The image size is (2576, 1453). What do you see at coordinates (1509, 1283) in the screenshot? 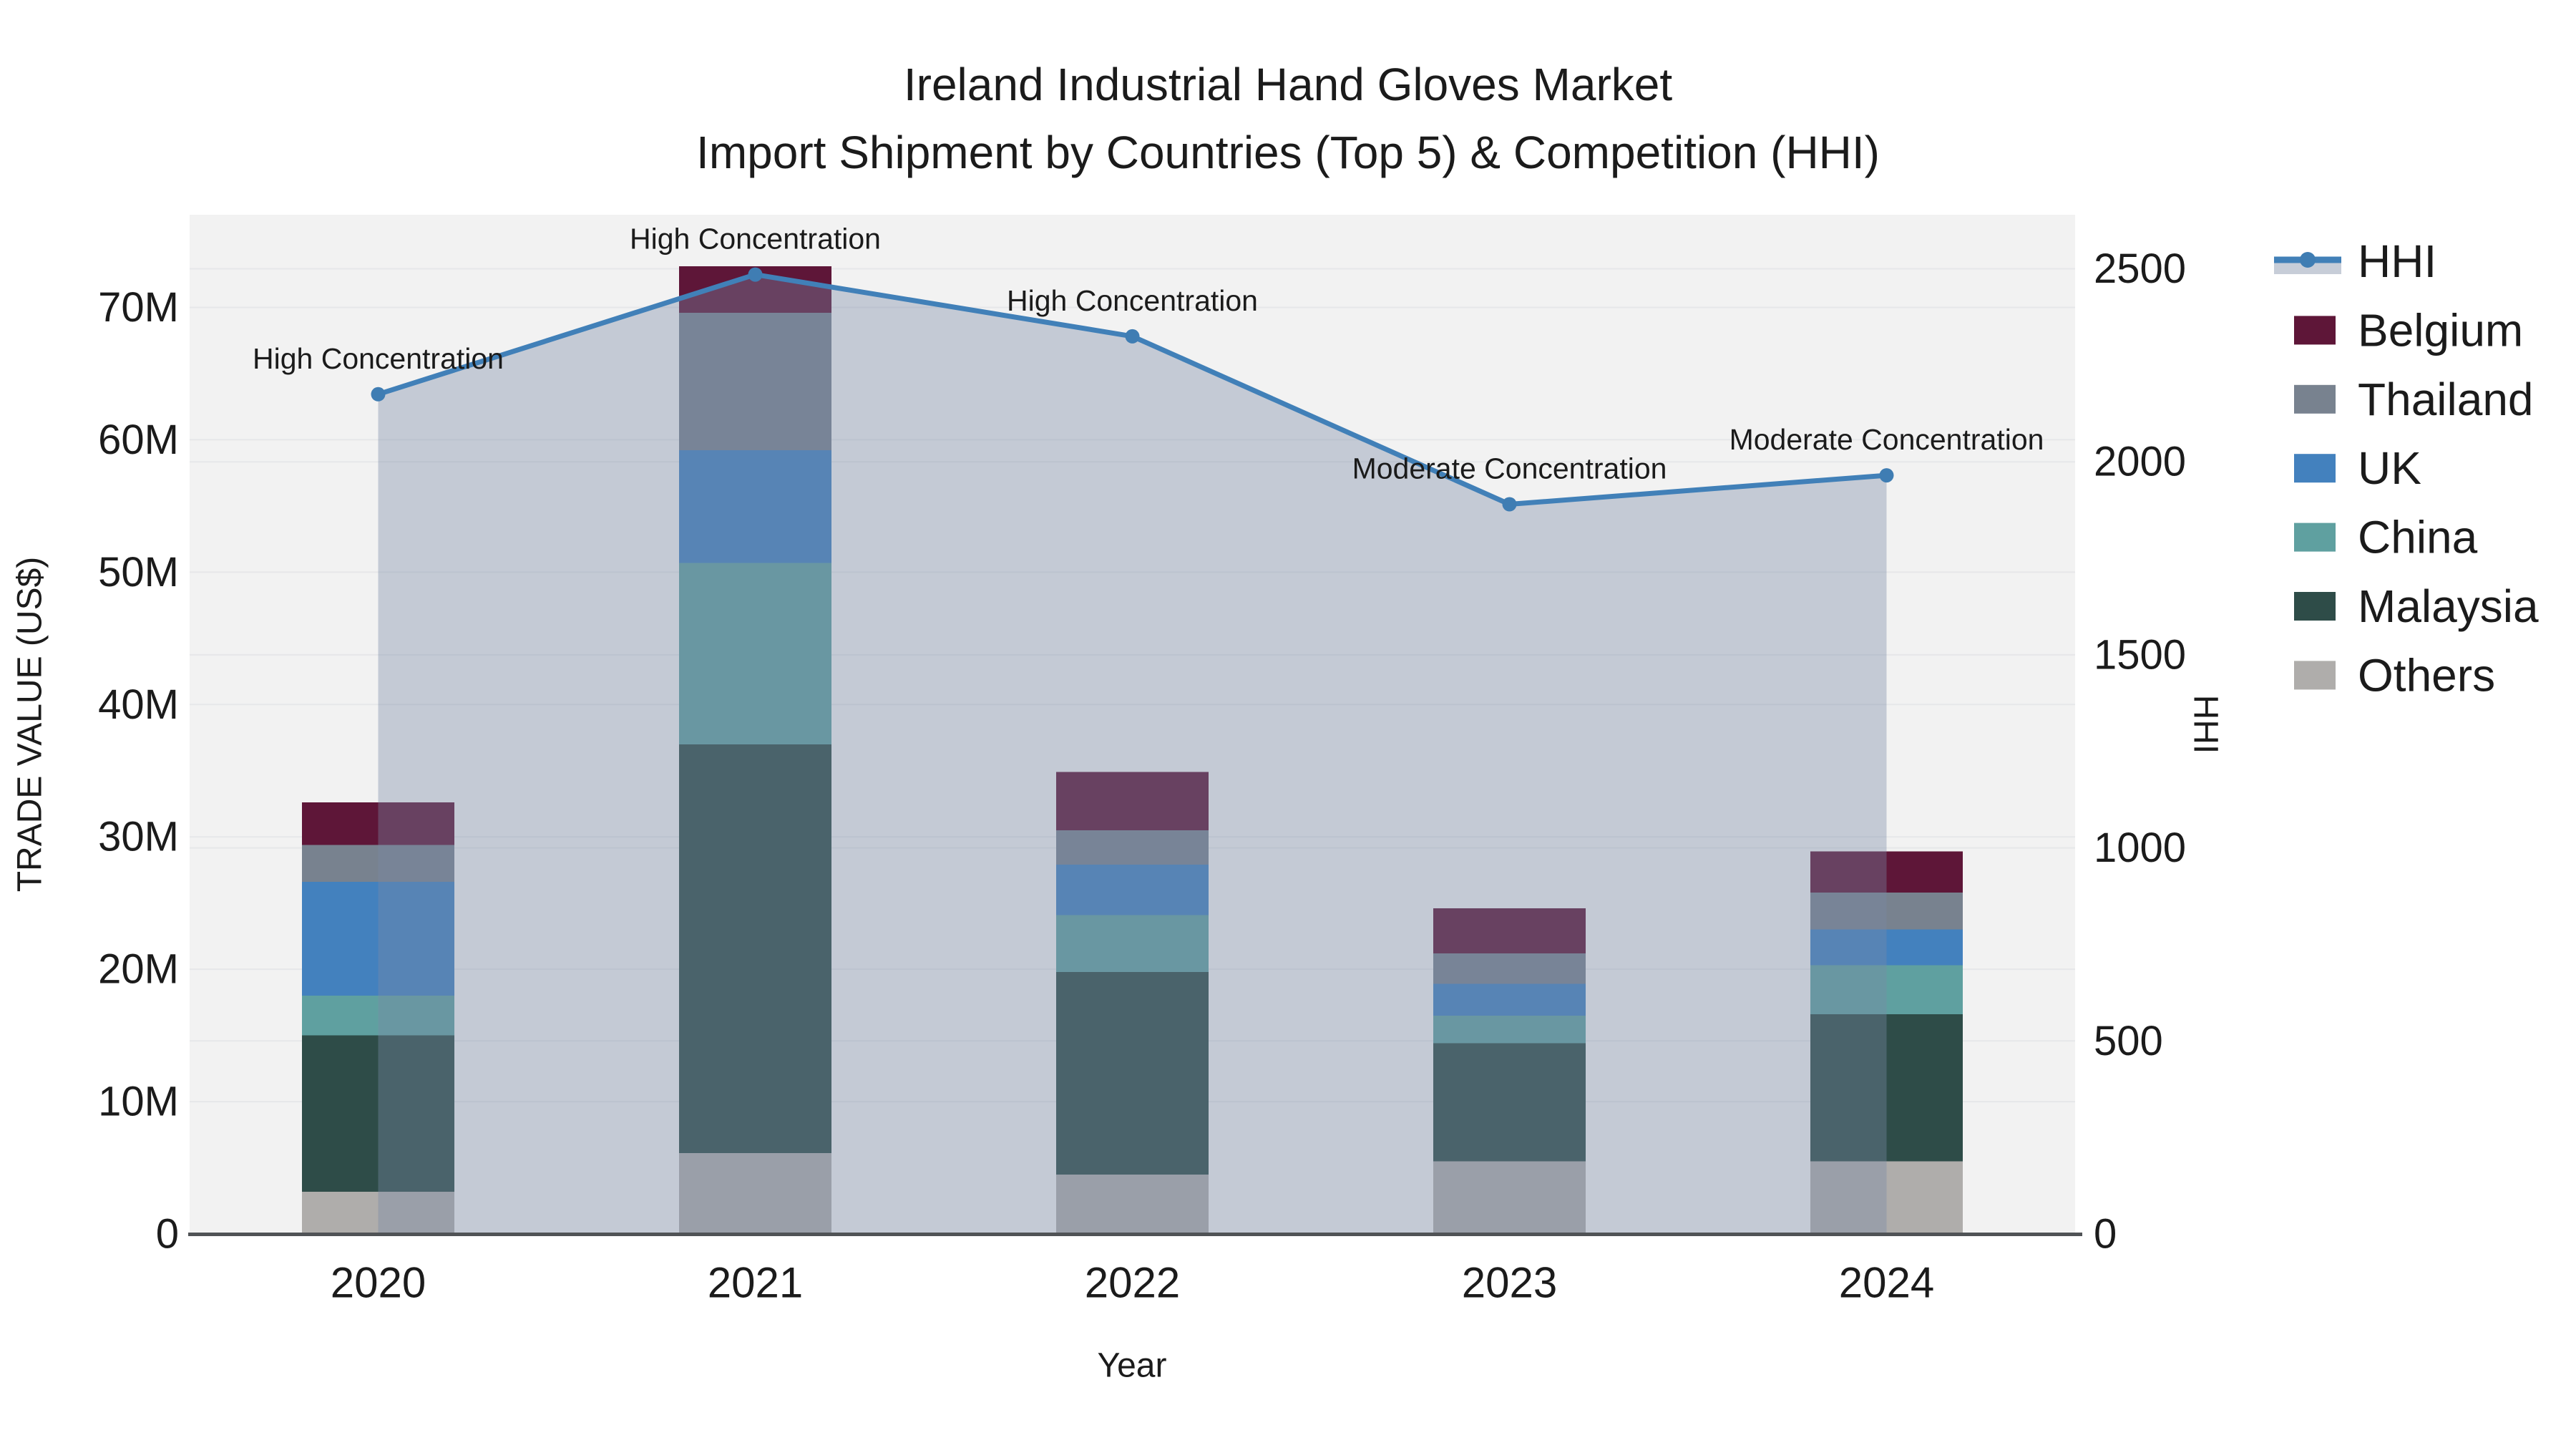
I see `x-tick-label-2023: 2023` at bounding box center [1509, 1283].